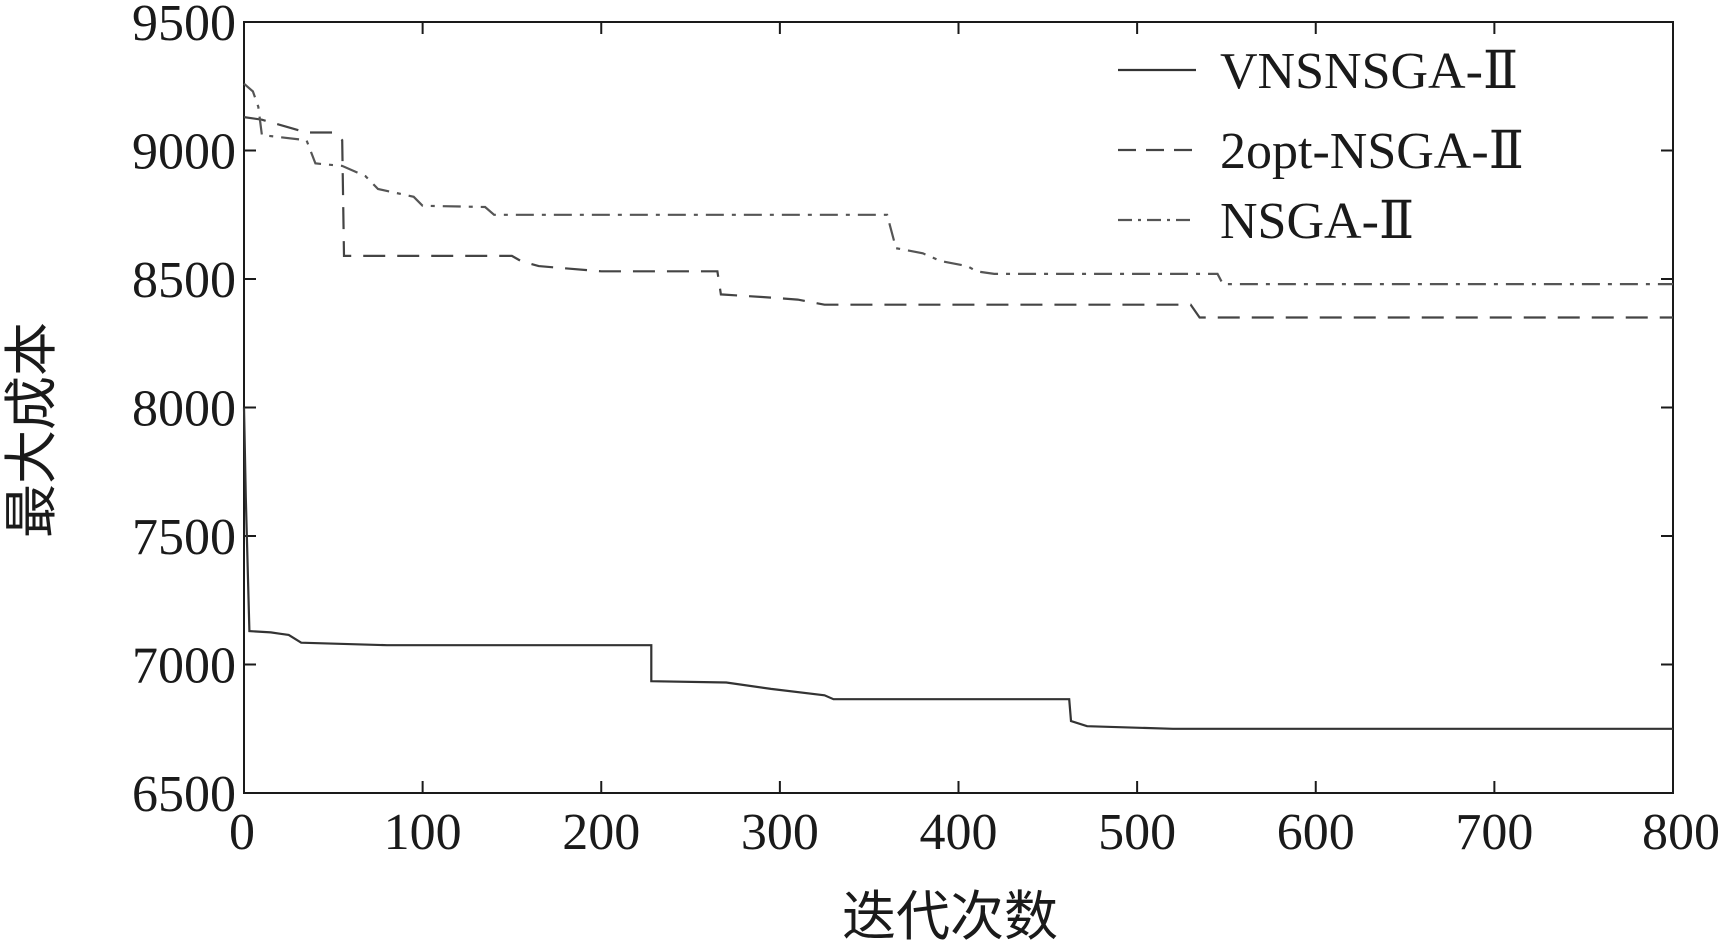  Describe the element at coordinates (184, 537) in the screenshot. I see `y-tick-label: 7500` at that location.